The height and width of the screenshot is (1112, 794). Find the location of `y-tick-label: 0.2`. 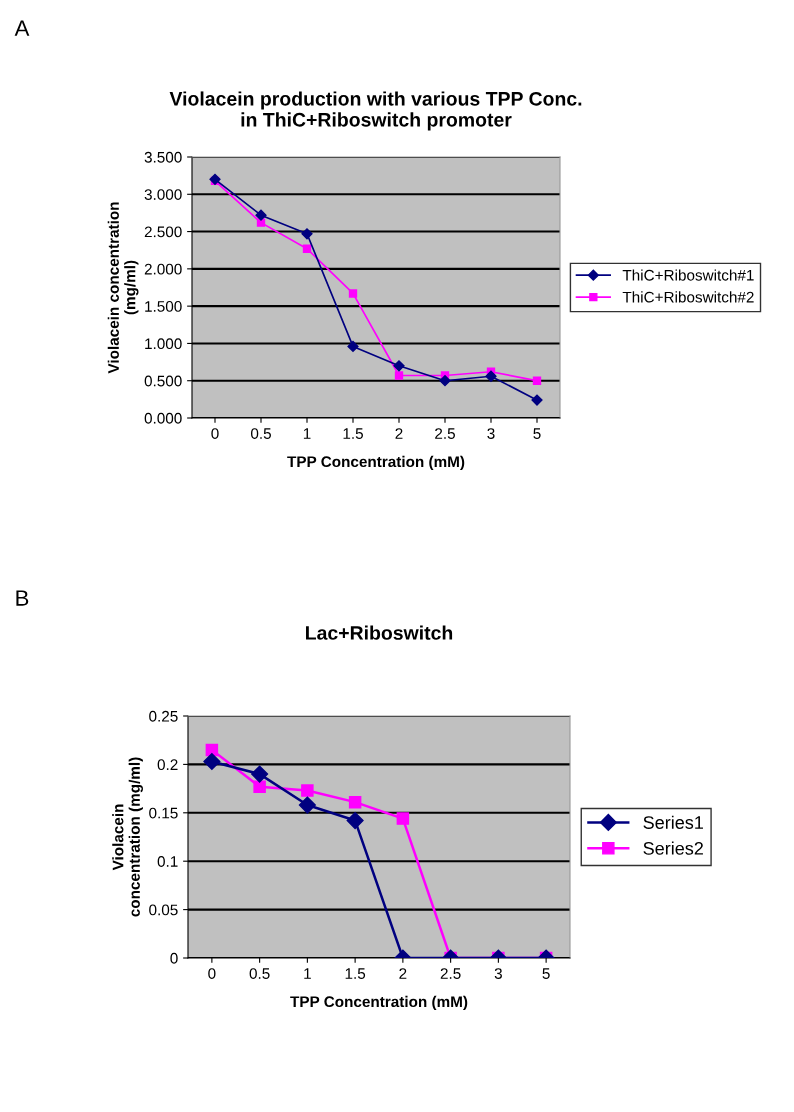

y-tick-label: 0.2 is located at coordinates (167, 765).